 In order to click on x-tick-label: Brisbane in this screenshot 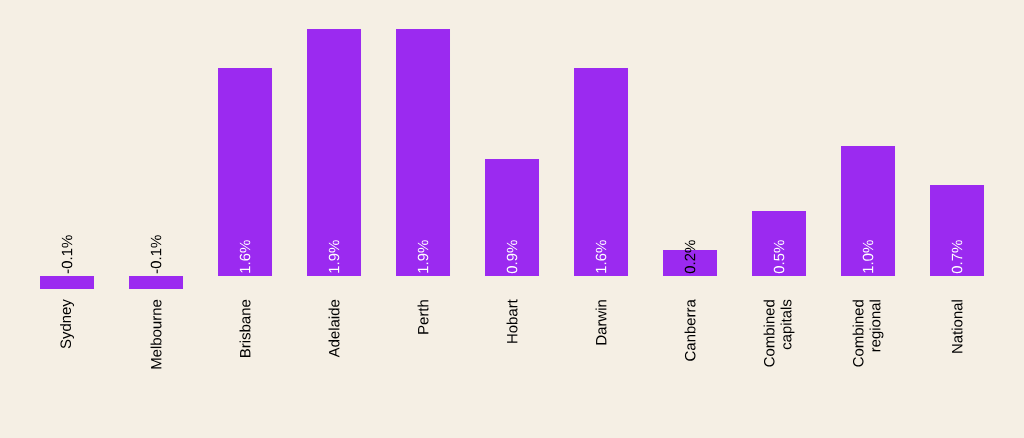, I will do `click(245, 328)`.